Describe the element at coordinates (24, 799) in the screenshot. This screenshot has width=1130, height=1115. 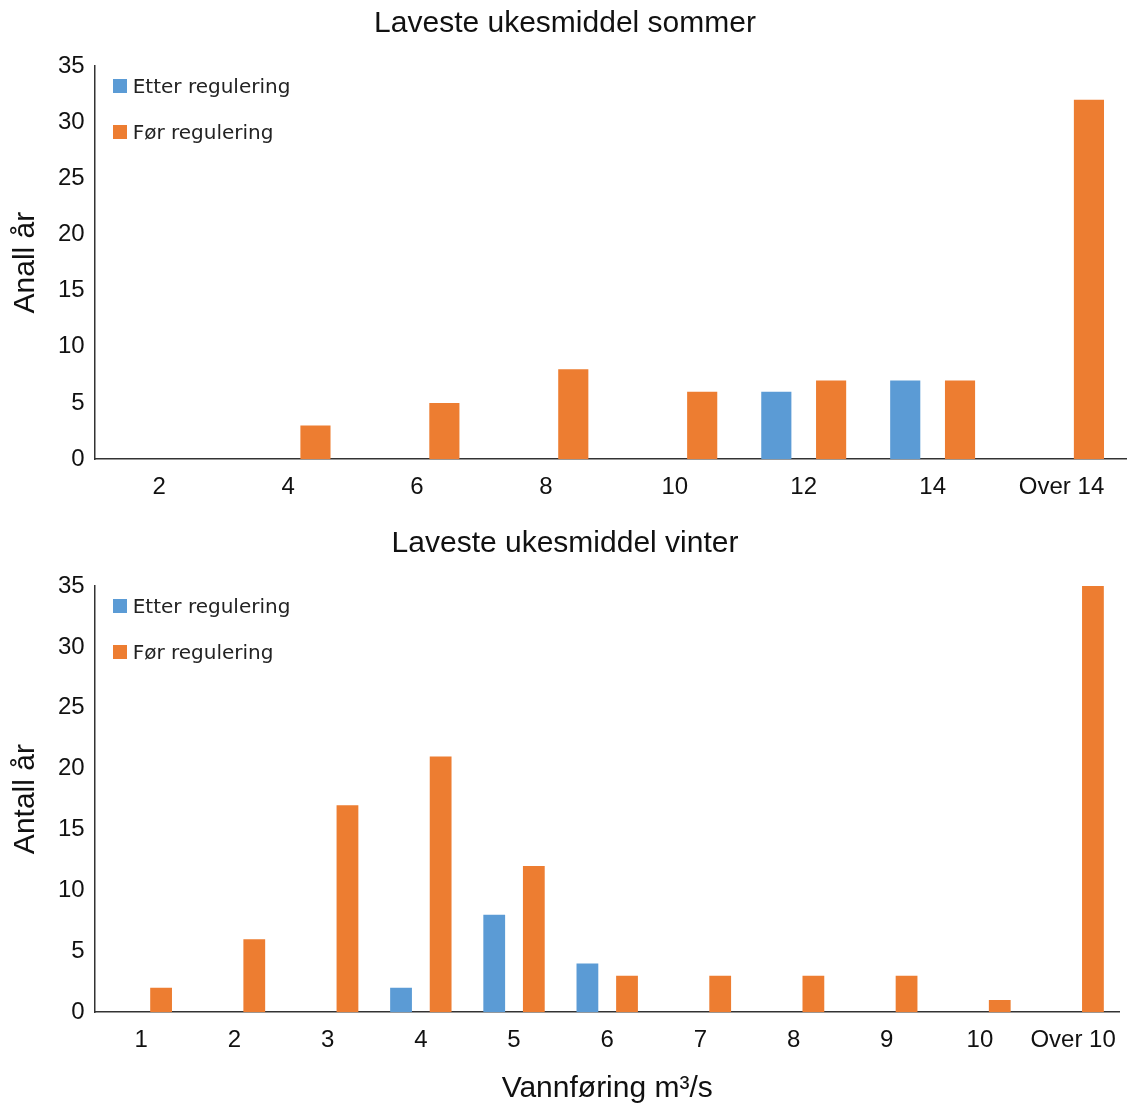
I see `y-axis-title: Antall år` at that location.